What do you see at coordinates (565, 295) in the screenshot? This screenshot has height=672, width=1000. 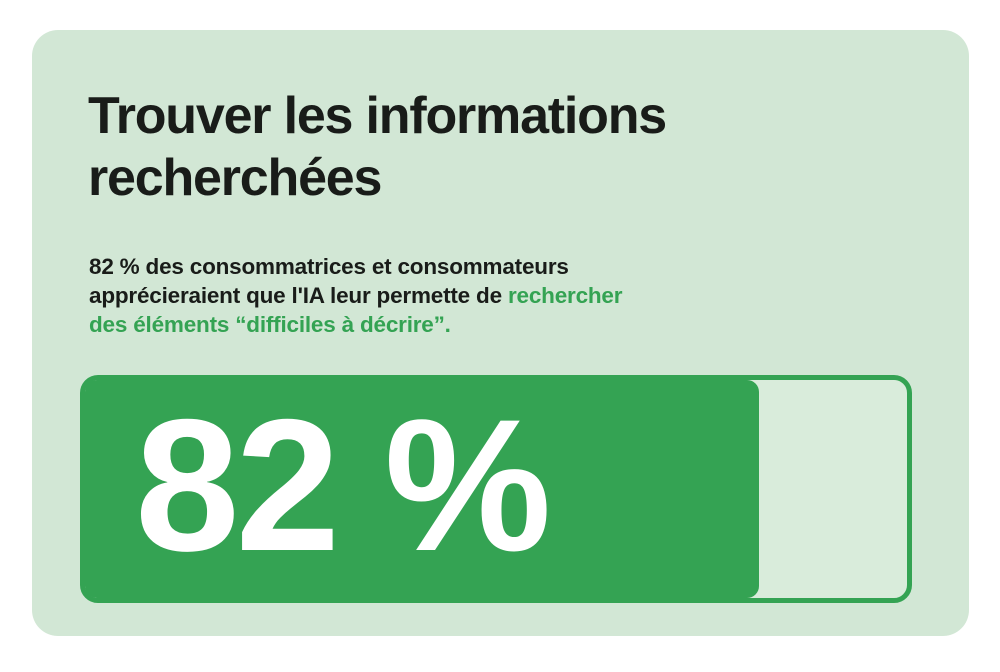 I see `stat-description-highlight: rechercher` at bounding box center [565, 295].